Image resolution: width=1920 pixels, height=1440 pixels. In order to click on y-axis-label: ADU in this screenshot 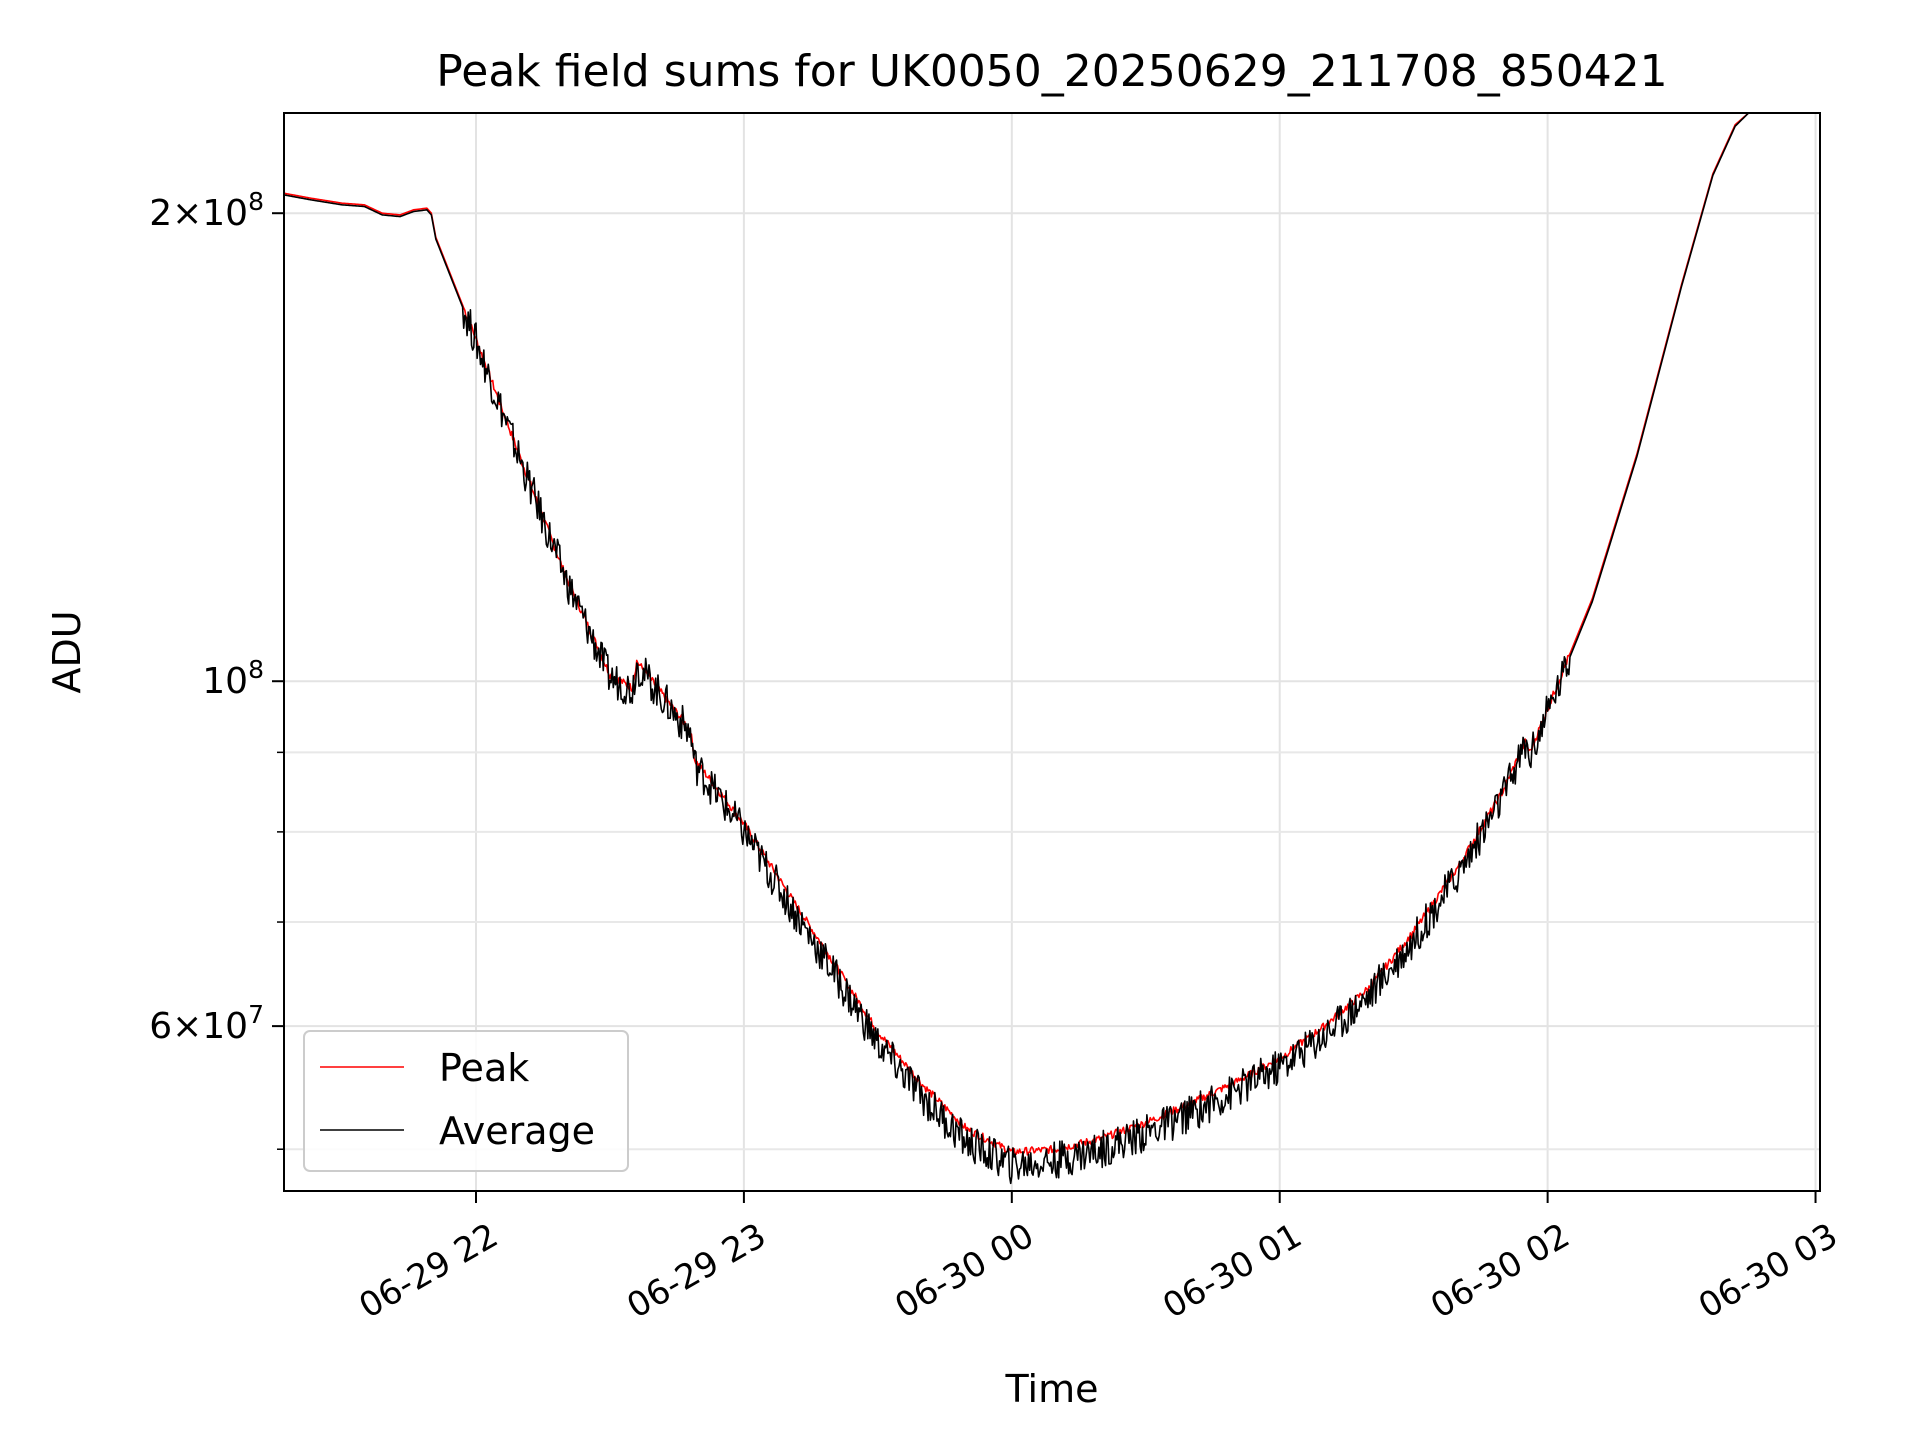, I will do `click(67, 651)`.